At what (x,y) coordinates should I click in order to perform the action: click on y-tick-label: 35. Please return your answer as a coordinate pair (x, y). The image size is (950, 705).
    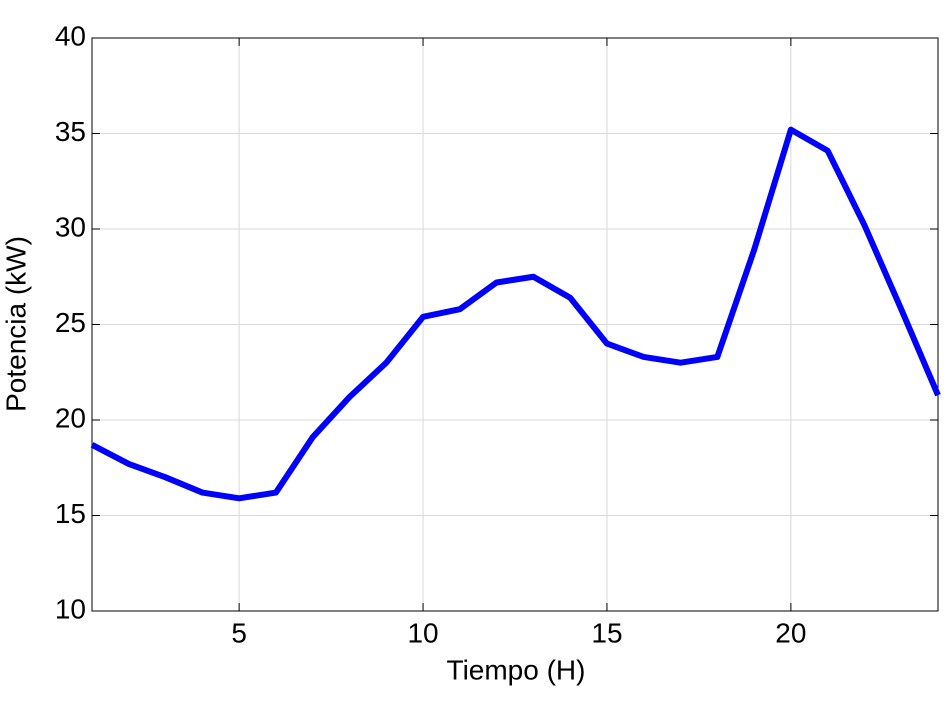
    Looking at the image, I should click on (70, 131).